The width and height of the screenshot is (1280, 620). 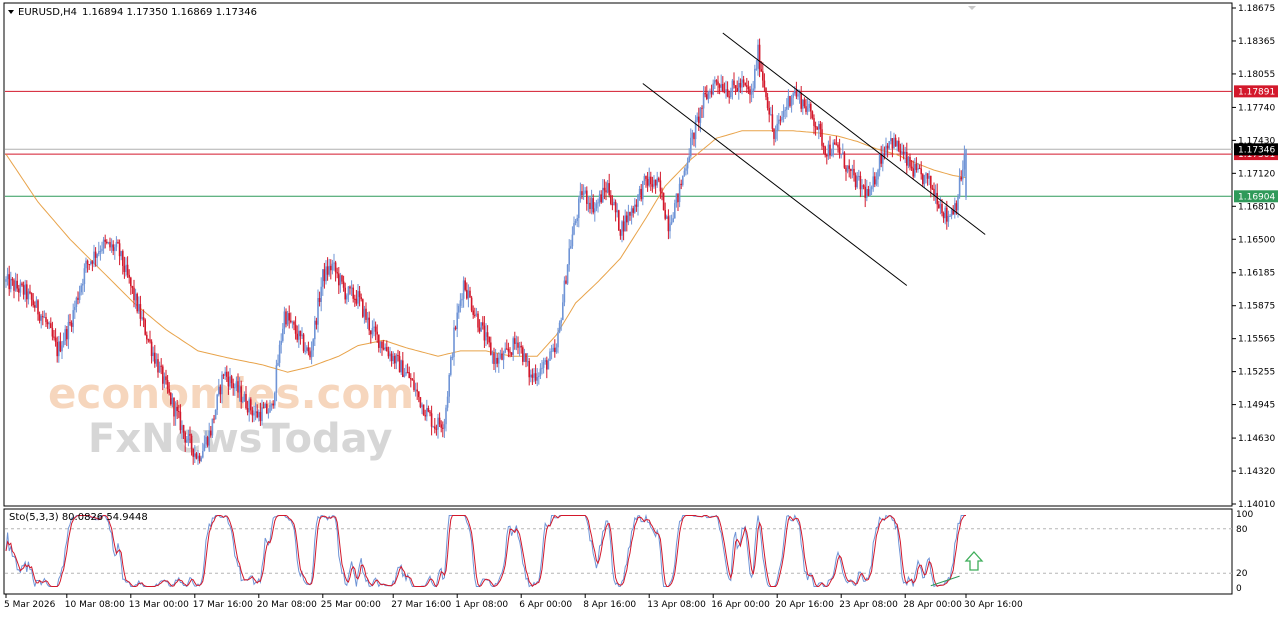 I want to click on channel-upper-line, so click(x=854, y=133).